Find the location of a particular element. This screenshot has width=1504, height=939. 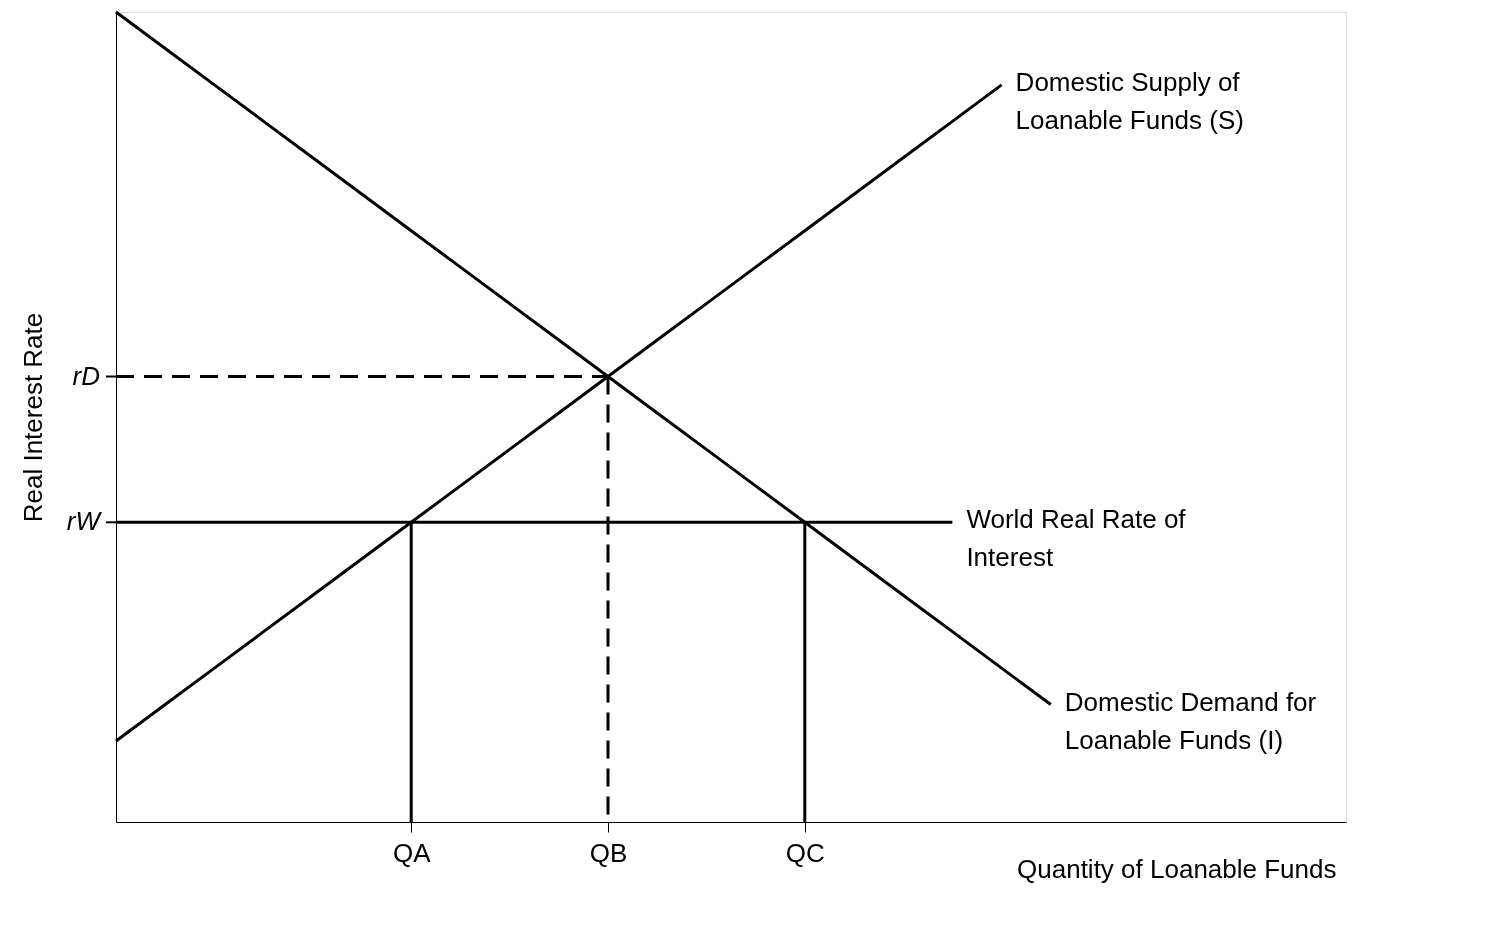

series-label: Domestic Supply of Loanable Funds (S) is located at coordinates (1129, 100).